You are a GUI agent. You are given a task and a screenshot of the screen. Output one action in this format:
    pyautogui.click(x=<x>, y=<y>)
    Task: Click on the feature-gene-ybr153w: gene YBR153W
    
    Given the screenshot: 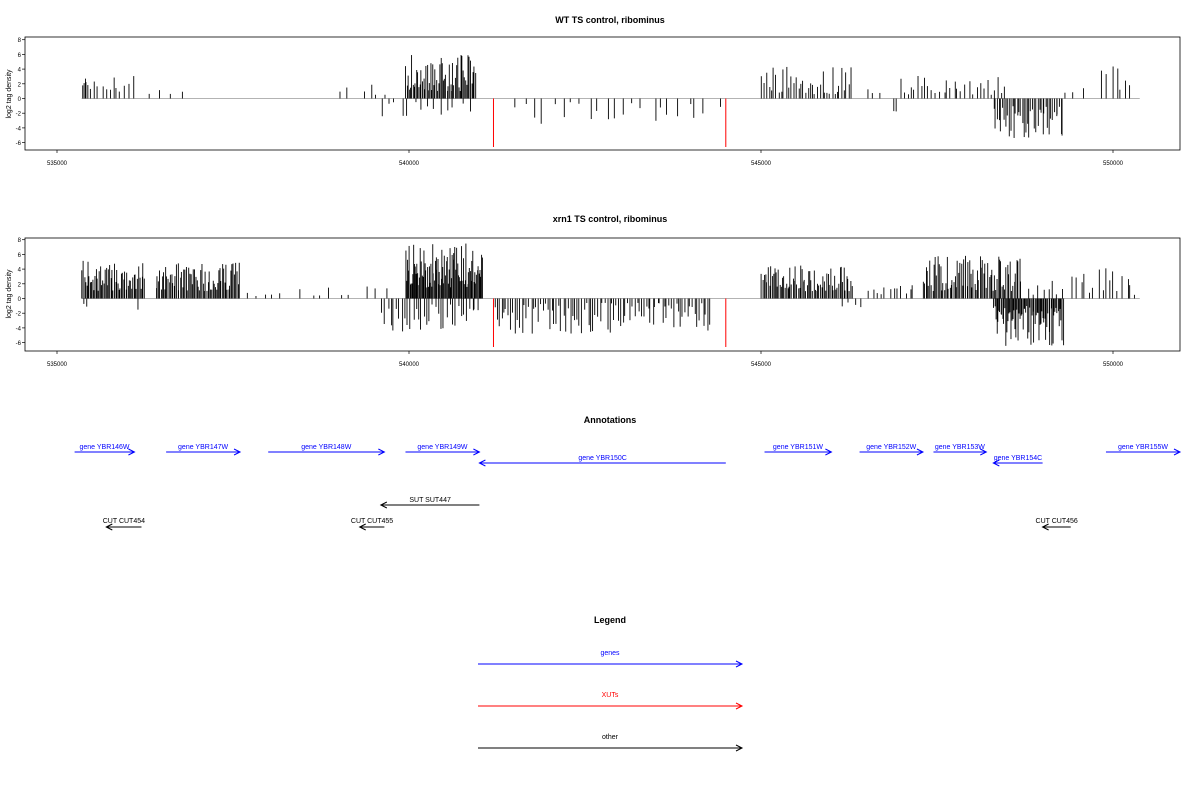 What is the action you would take?
    pyautogui.click(x=960, y=450)
    